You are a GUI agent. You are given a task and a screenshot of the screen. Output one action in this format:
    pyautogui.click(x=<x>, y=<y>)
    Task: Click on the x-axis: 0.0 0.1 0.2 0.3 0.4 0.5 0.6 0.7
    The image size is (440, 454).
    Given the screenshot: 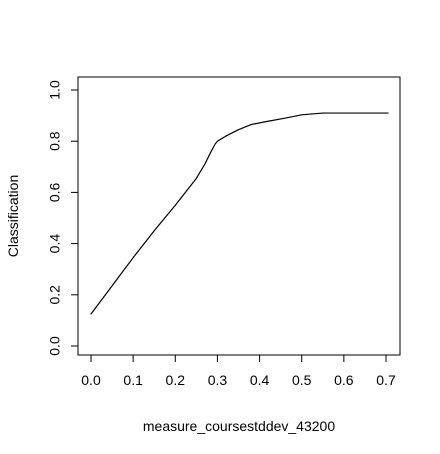 What is the action you would take?
    pyautogui.click(x=238, y=371)
    